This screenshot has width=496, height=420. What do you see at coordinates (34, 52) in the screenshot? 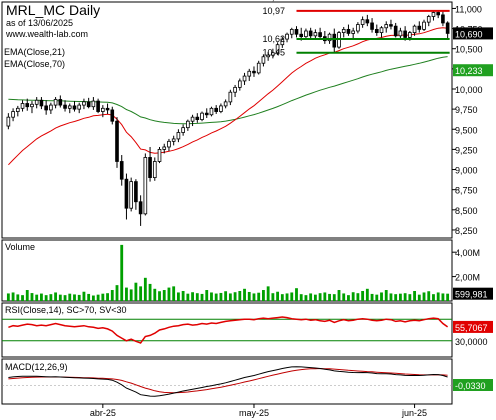
I see `legend-ema21: EMA(Close,21)` at bounding box center [34, 52].